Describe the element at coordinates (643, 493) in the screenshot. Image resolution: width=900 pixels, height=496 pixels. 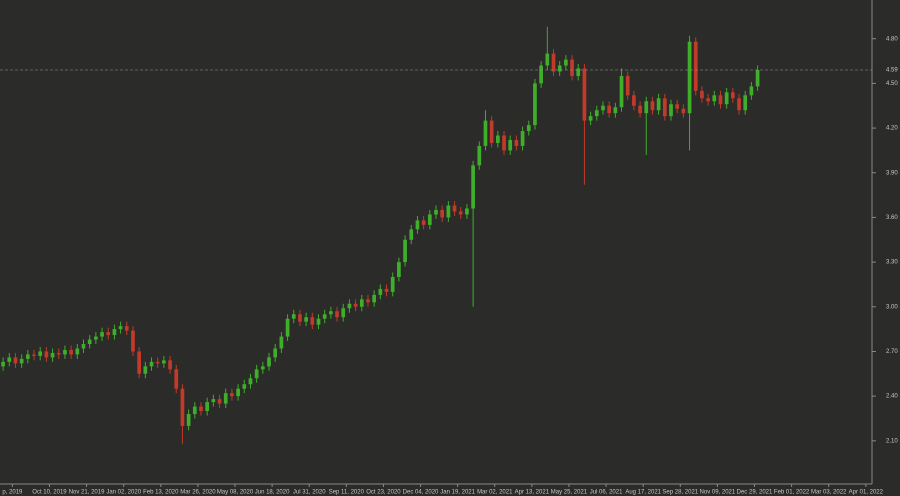
I see `x-tick-label: Aug 17, 2021` at that location.